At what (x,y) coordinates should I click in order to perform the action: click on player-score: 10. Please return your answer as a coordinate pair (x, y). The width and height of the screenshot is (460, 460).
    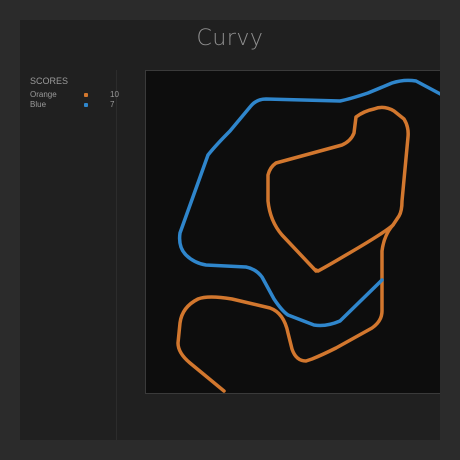
    Looking at the image, I should click on (114, 94).